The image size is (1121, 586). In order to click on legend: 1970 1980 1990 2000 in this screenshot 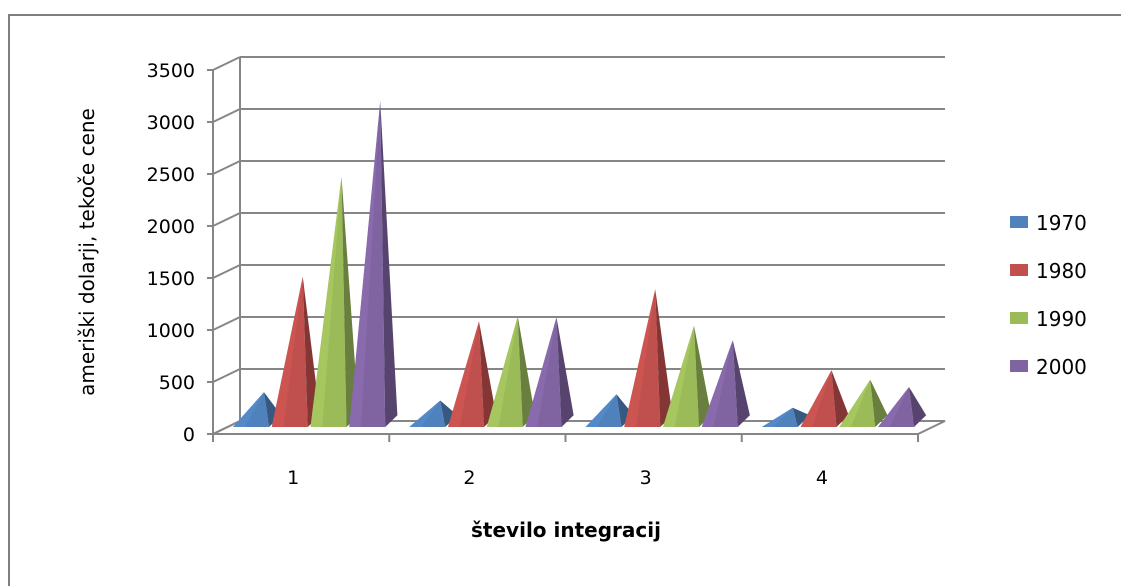, I will do `click(1048, 295)`.